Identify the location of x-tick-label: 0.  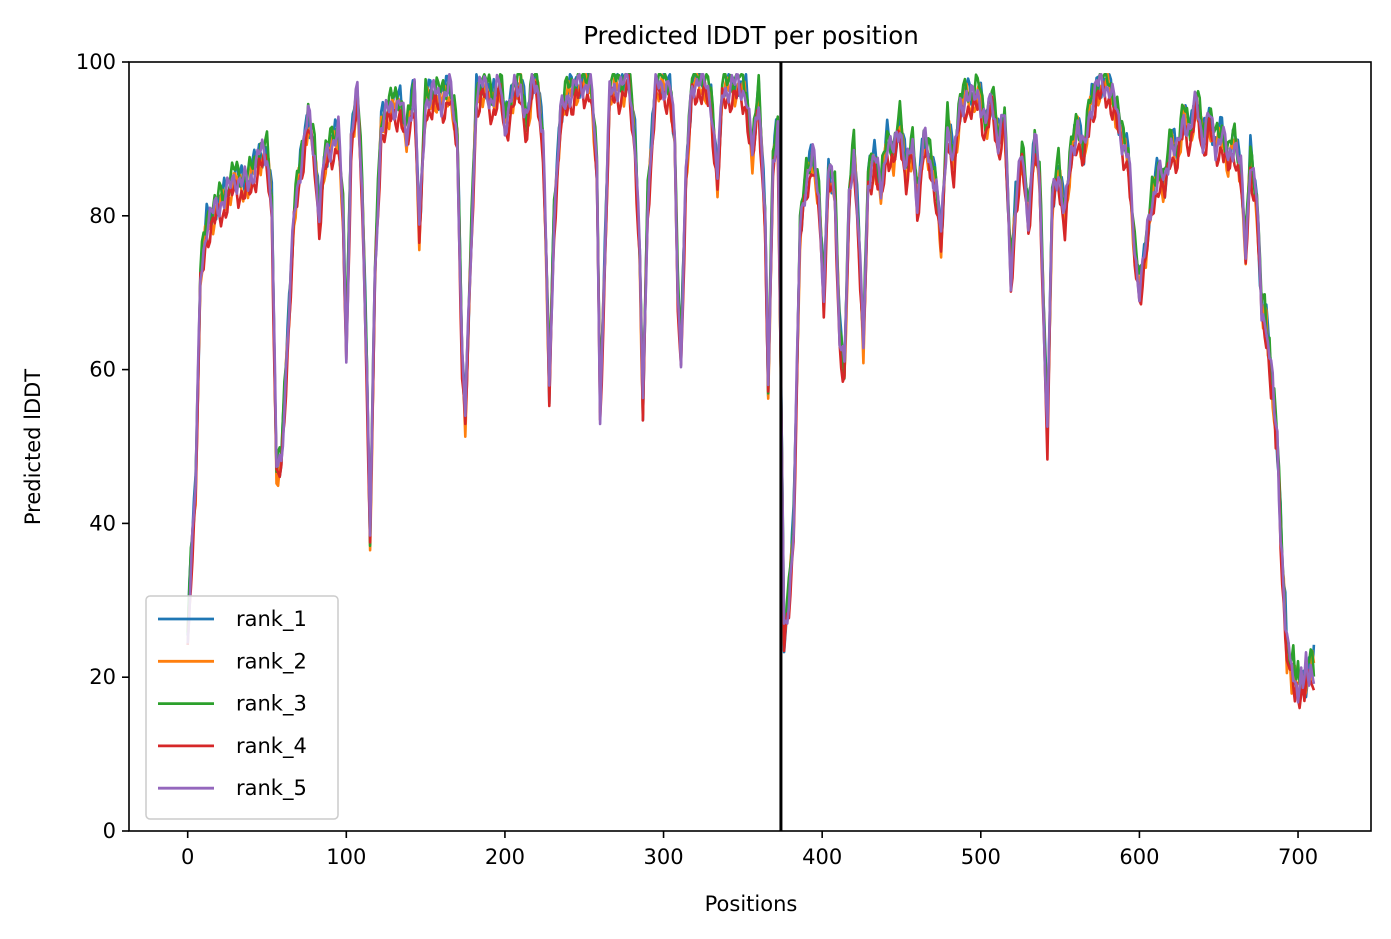
(187, 857).